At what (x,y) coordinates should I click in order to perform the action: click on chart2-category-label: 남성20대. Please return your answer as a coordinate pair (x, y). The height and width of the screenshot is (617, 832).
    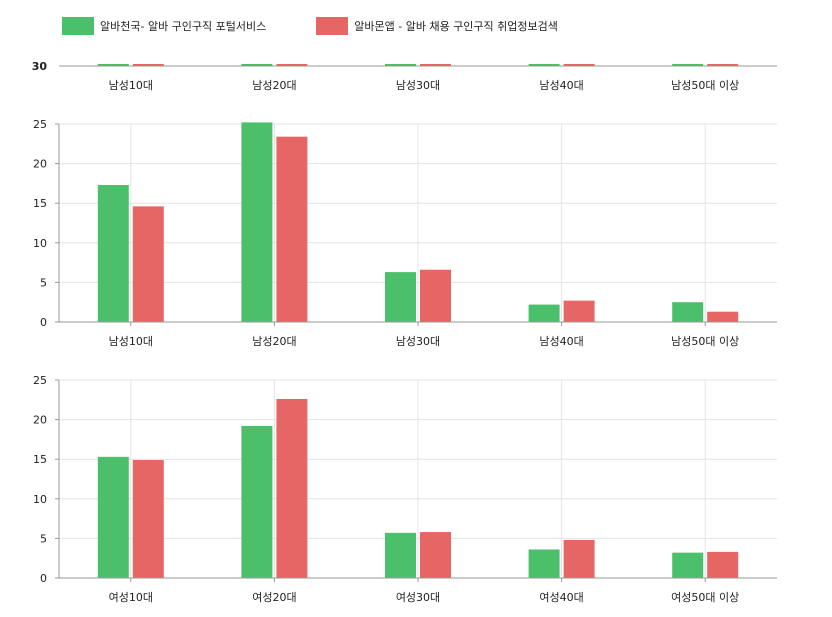
    Looking at the image, I should click on (274, 341).